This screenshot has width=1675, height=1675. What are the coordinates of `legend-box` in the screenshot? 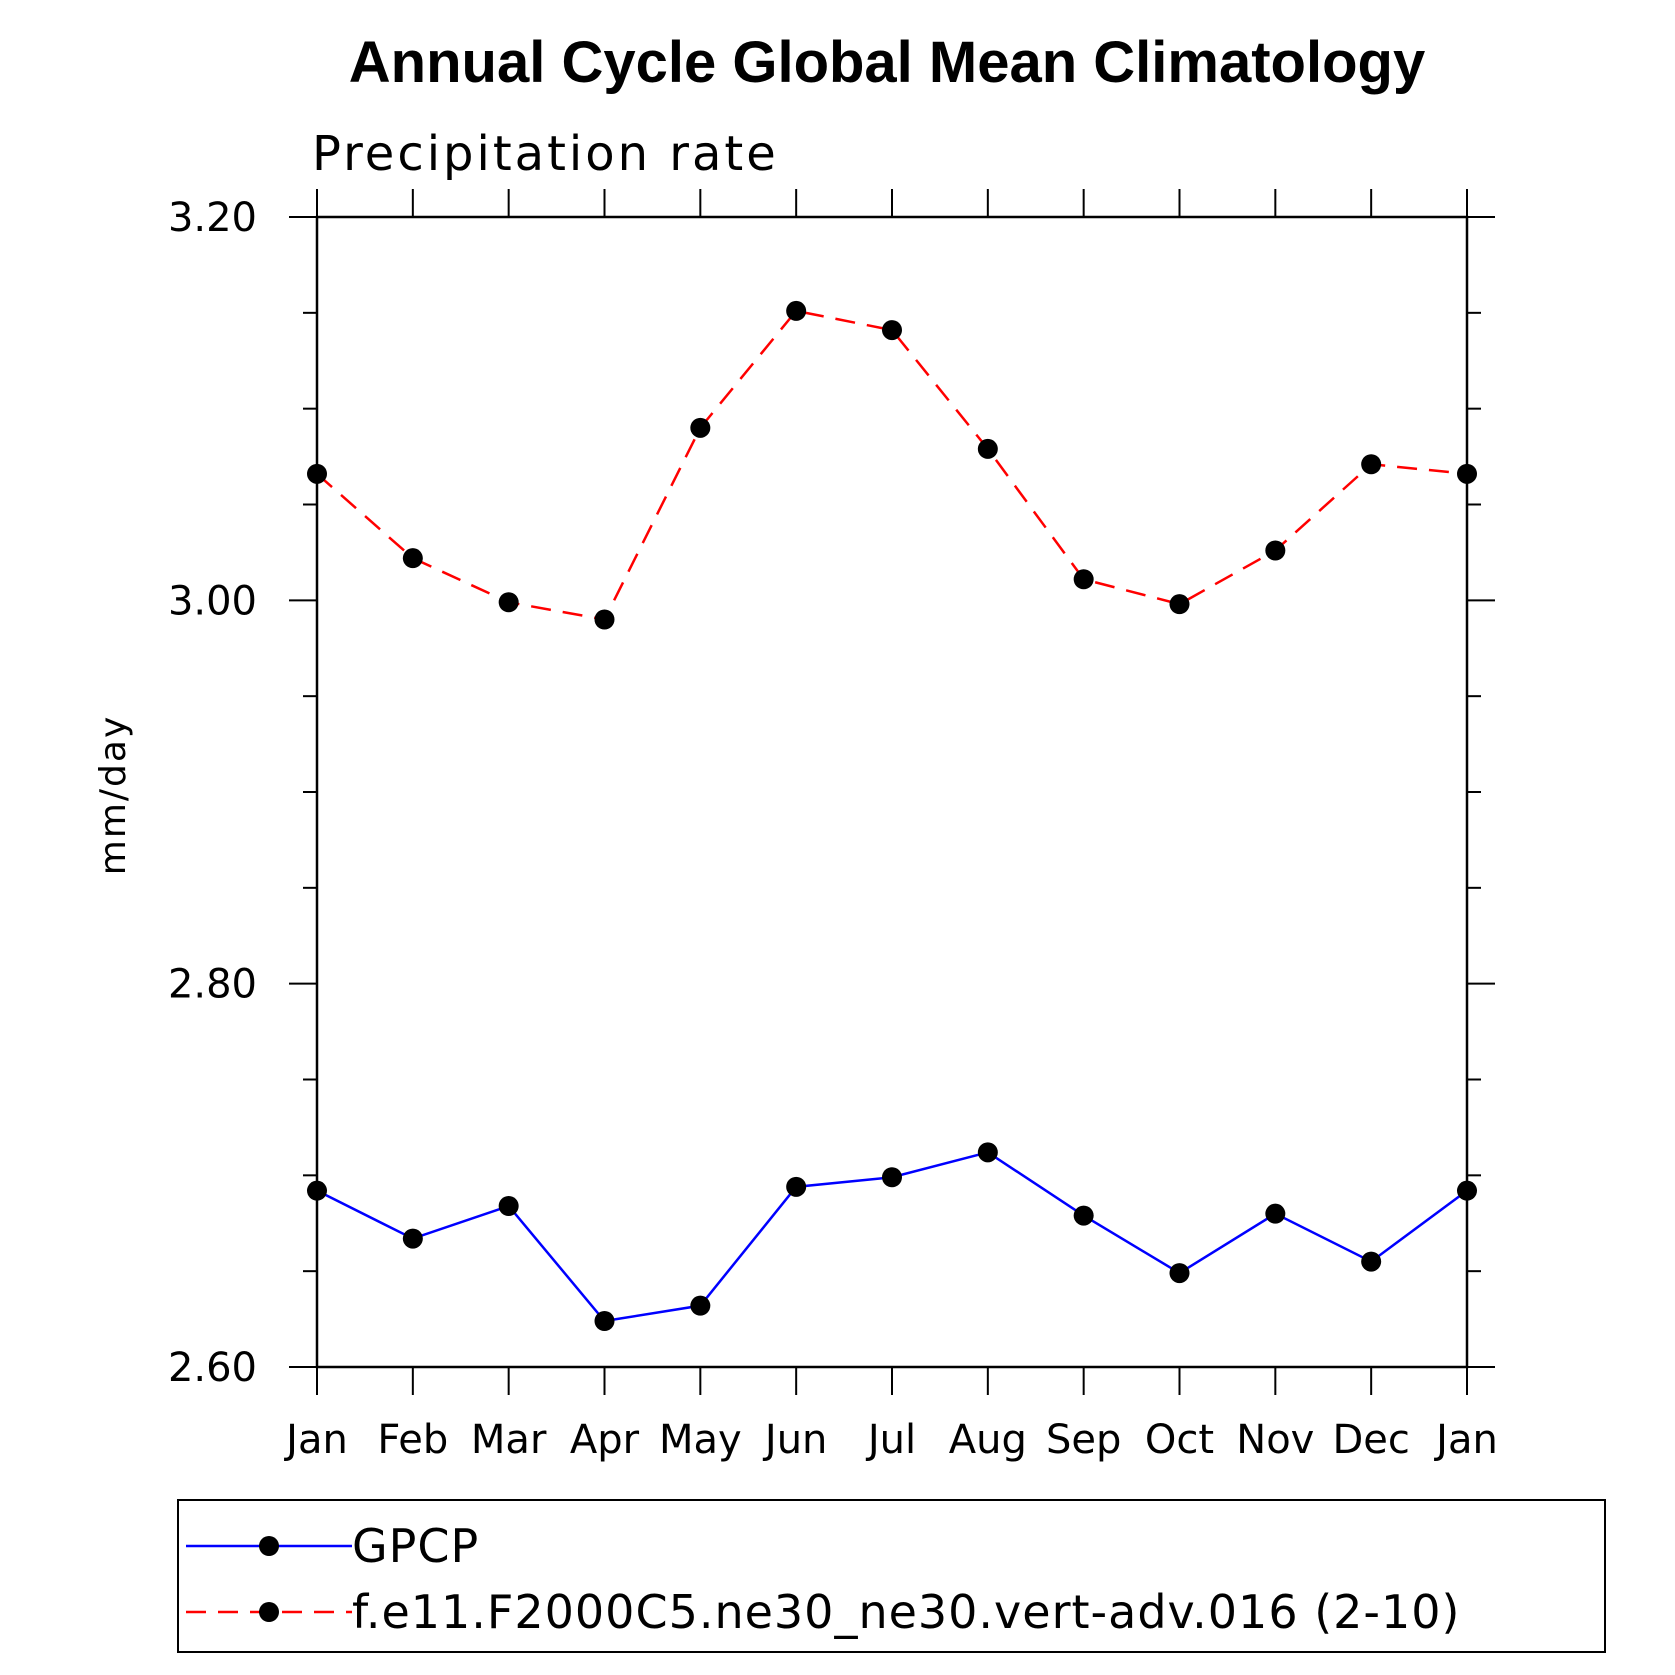 It's located at (891, 1576).